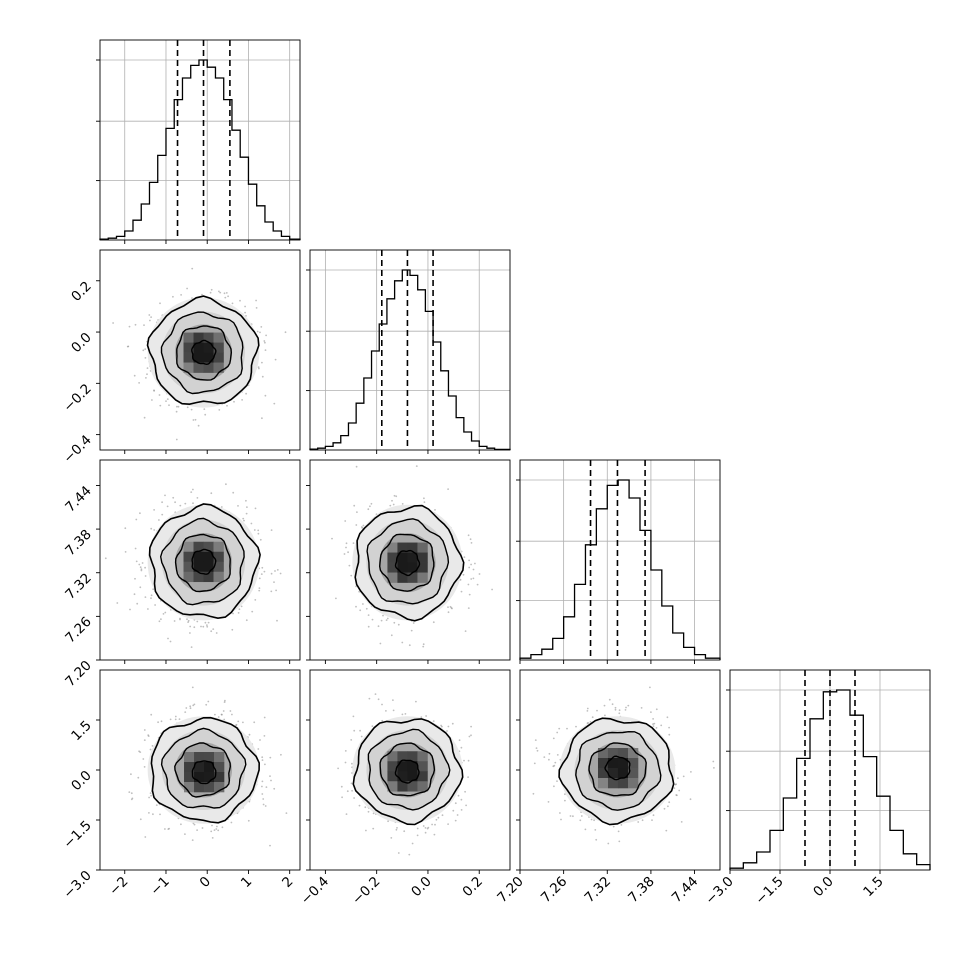 This screenshot has width=970, height=970. Describe the element at coordinates (315, 891) in the screenshot. I see `x-tick-label: −0.4` at that location.